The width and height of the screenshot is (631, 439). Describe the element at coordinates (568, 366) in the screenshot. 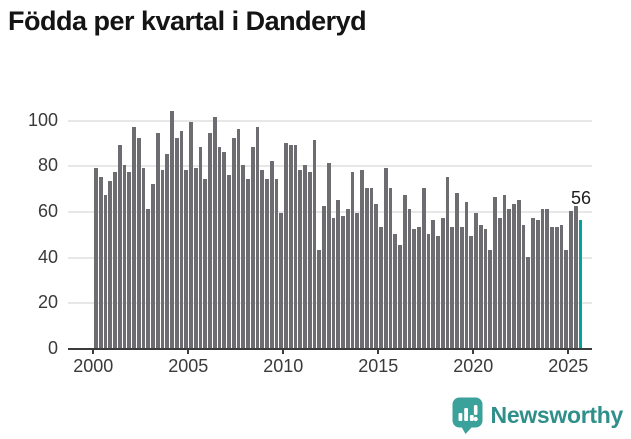

I see `x-axis-tick-label: 2025` at that location.